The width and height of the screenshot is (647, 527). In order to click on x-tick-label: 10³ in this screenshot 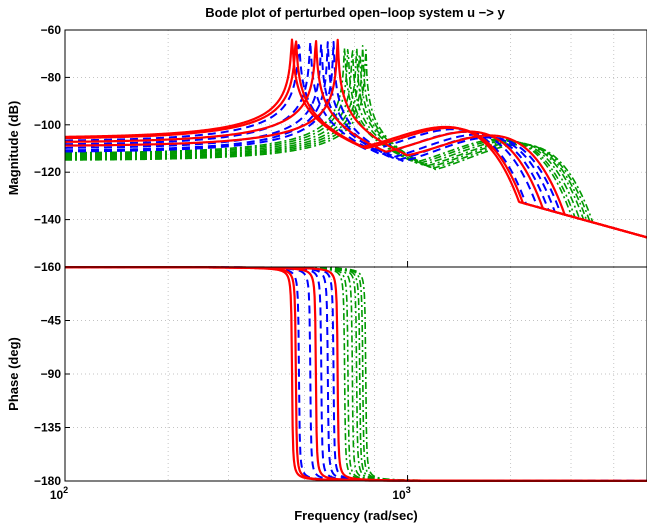, I will do `click(401, 493)`.